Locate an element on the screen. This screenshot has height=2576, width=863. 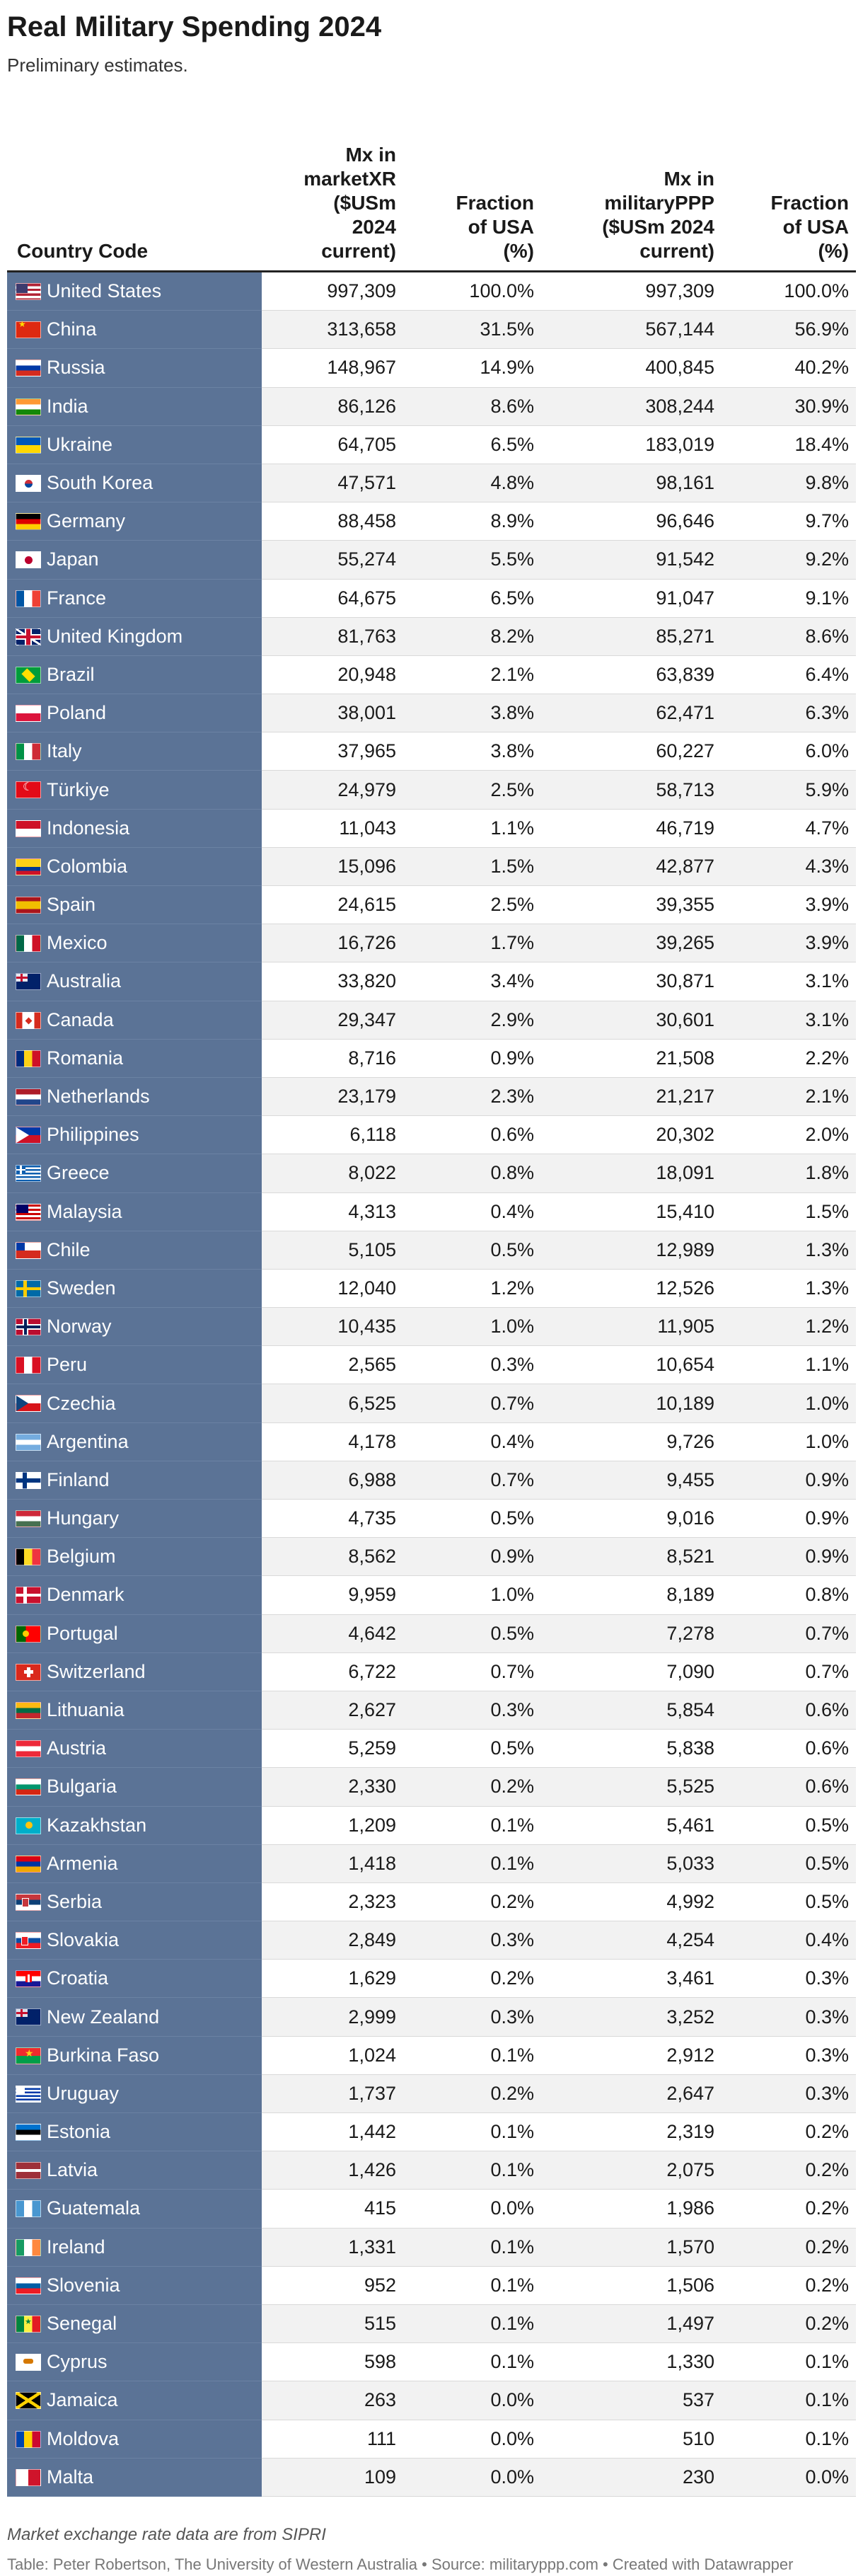
country-cell: Sweden is located at coordinates (134, 1289).